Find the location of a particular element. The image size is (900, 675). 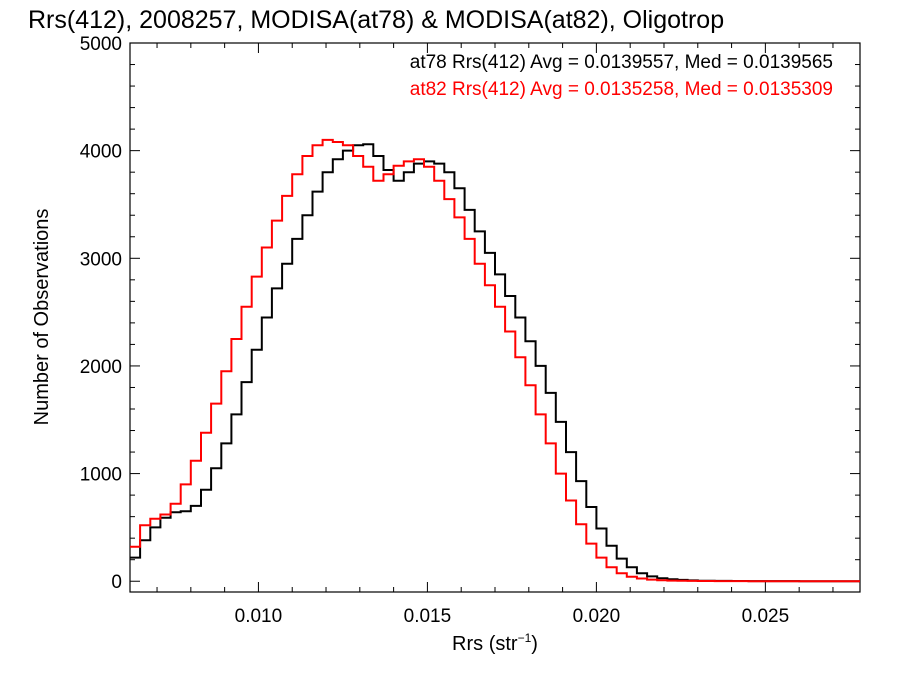

y-tick-label: 1000 is located at coordinates (101, 475).